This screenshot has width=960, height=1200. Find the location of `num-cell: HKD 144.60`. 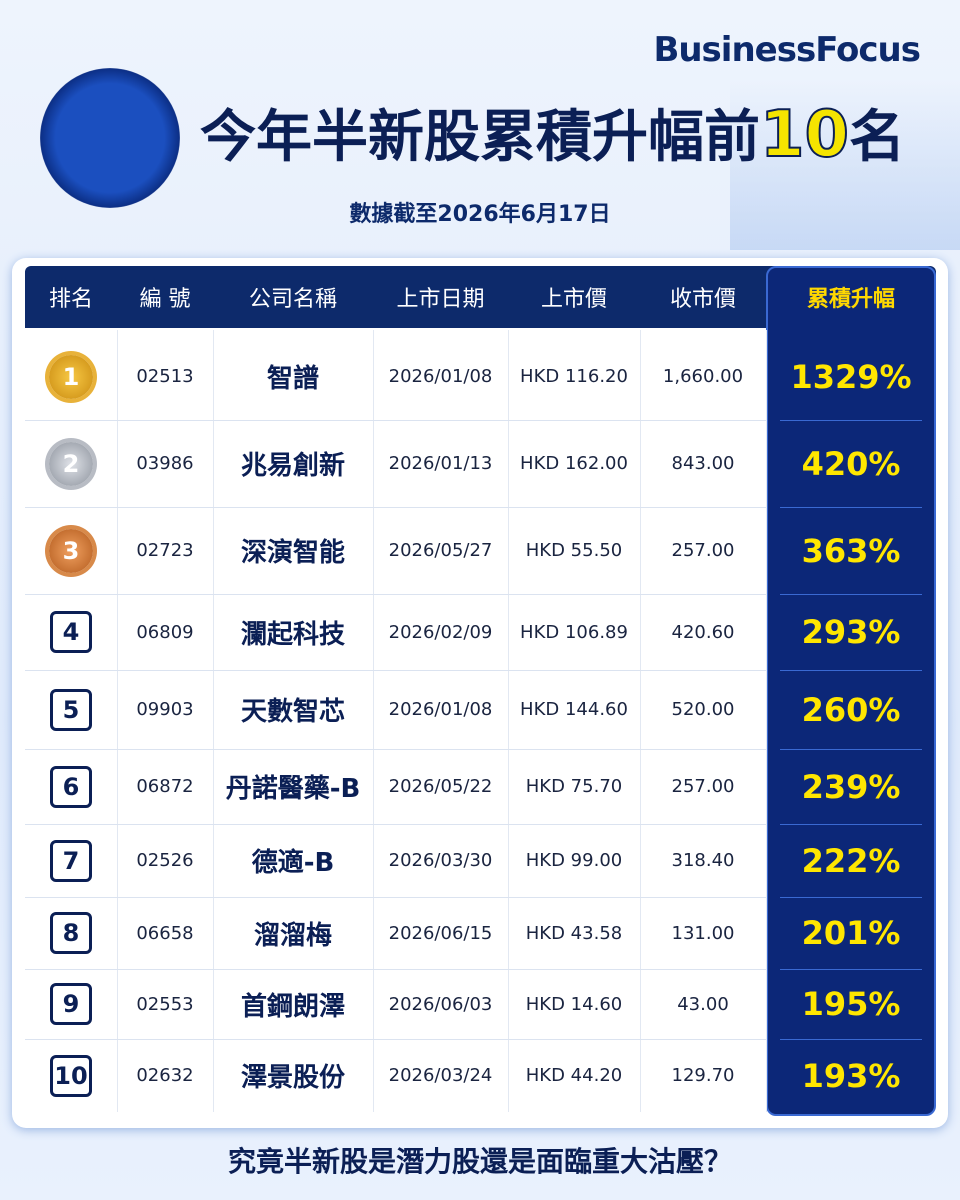

num-cell: HKD 144.60 is located at coordinates (574, 709).